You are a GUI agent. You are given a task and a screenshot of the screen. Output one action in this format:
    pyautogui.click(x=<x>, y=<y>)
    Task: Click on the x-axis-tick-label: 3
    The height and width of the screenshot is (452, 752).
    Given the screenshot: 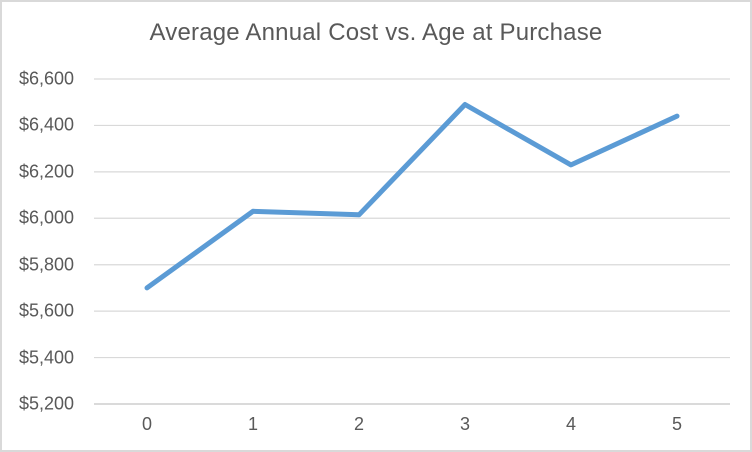 What is the action you would take?
    pyautogui.click(x=465, y=424)
    